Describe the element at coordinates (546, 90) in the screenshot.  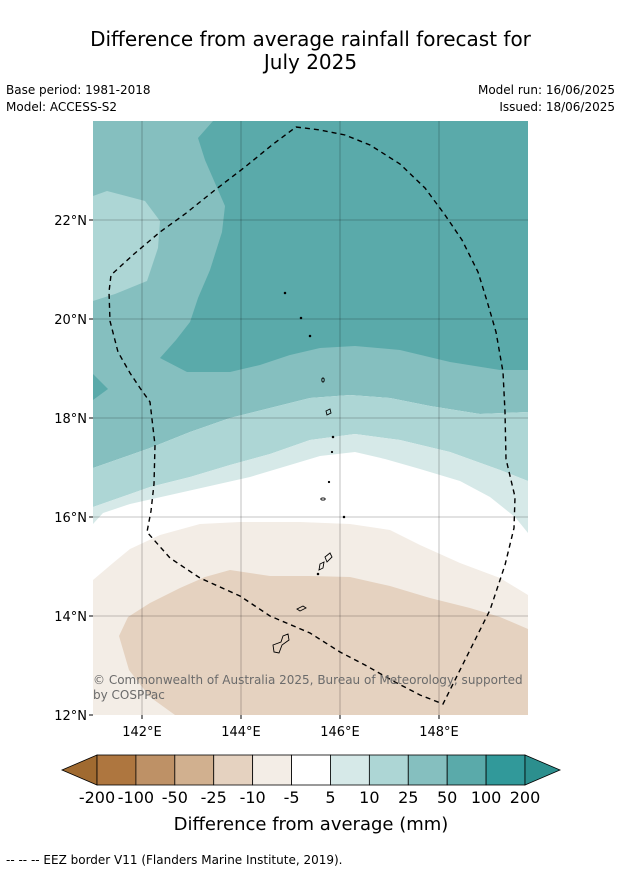
I see `model-run: Model run: 16/06/2025` at that location.